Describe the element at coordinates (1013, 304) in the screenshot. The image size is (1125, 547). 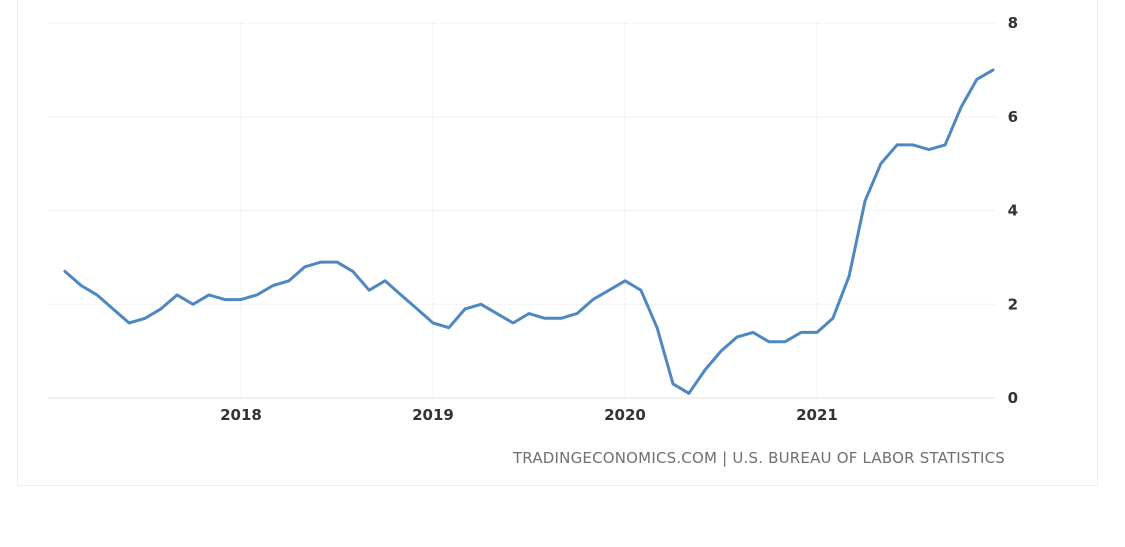
I see `y-tick-label: 2` at that location.